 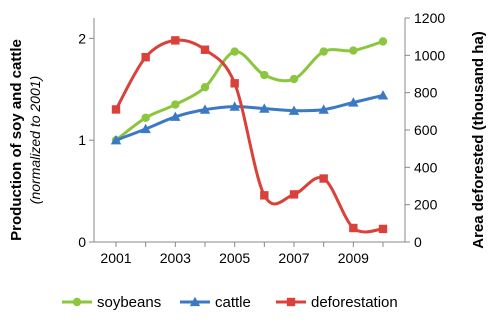 What do you see at coordinates (77, 302) in the screenshot?
I see `legend-soybeans-marker` at bounding box center [77, 302].